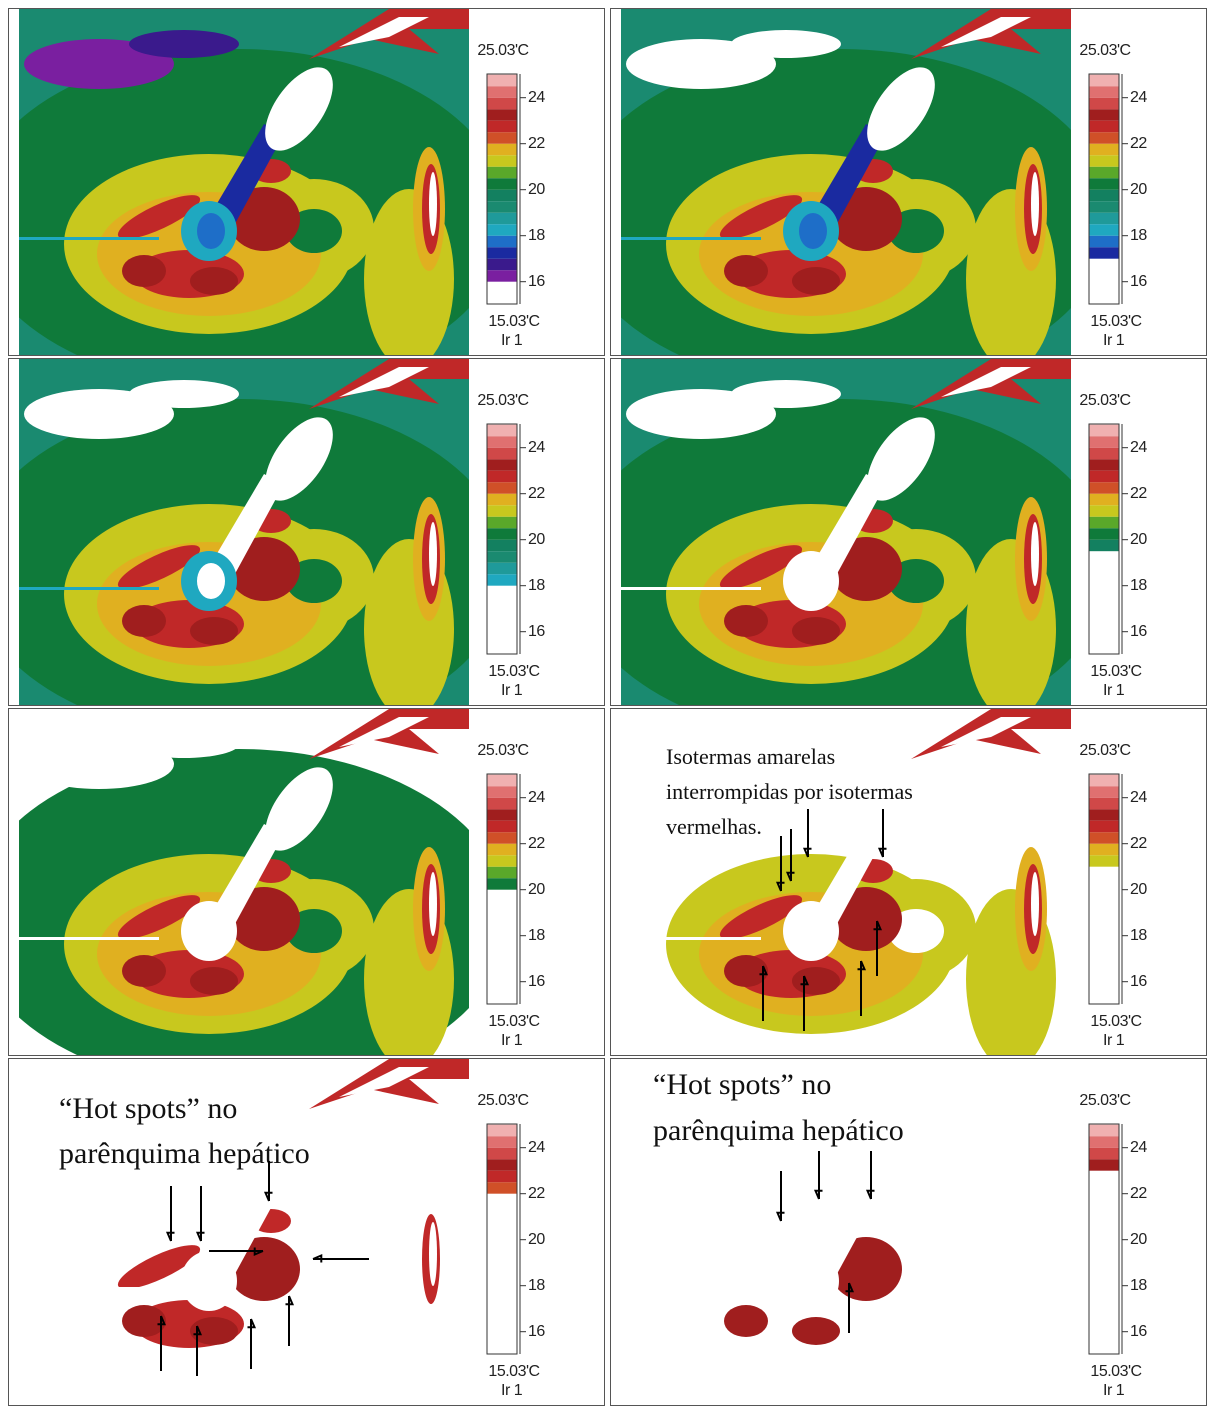  Describe the element at coordinates (1138, 585) in the screenshot. I see `tick-label: 18` at that location.